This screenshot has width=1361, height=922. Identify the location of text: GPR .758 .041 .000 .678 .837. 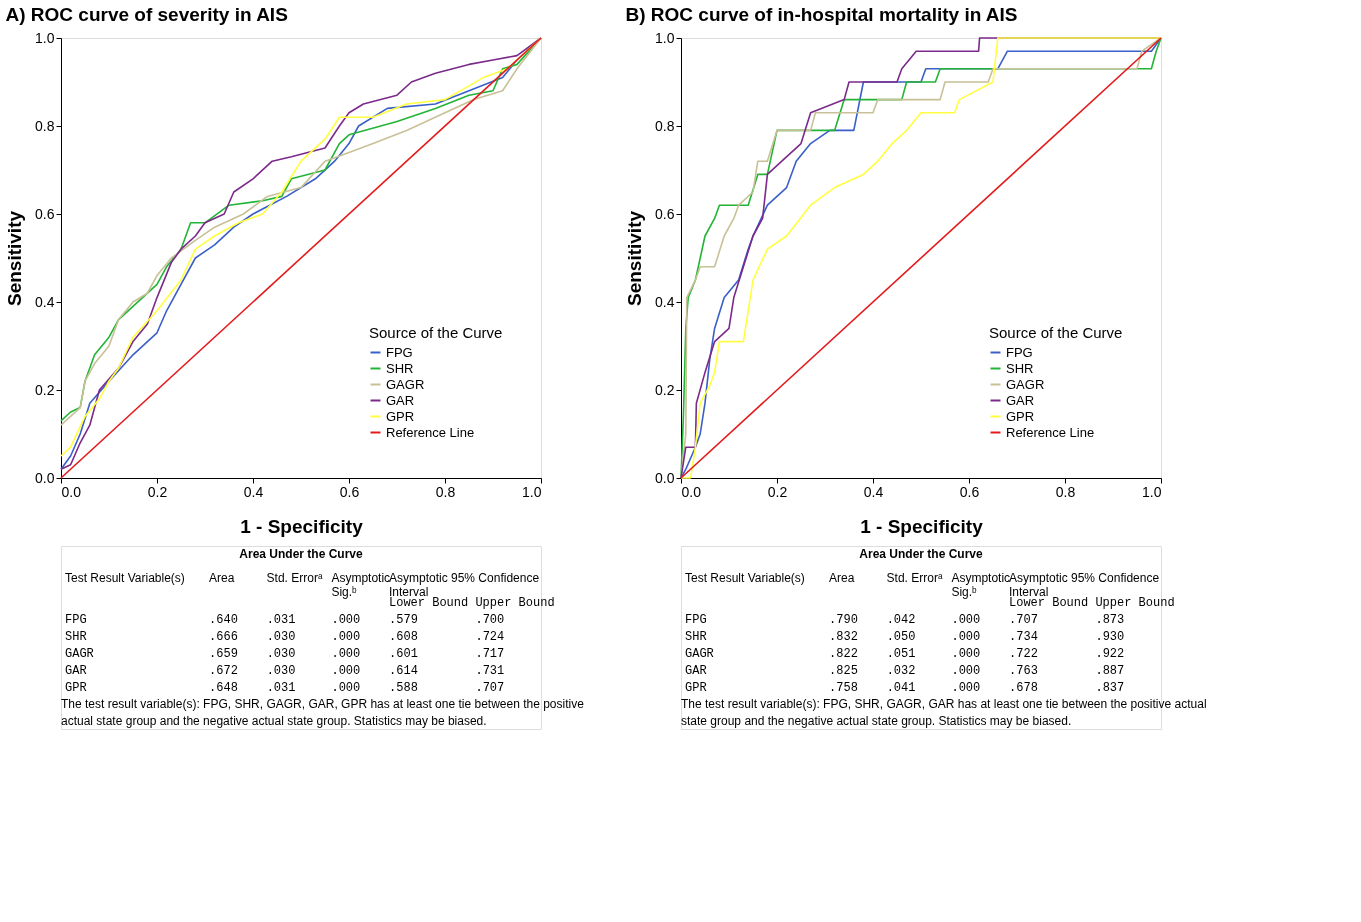
(905, 687).